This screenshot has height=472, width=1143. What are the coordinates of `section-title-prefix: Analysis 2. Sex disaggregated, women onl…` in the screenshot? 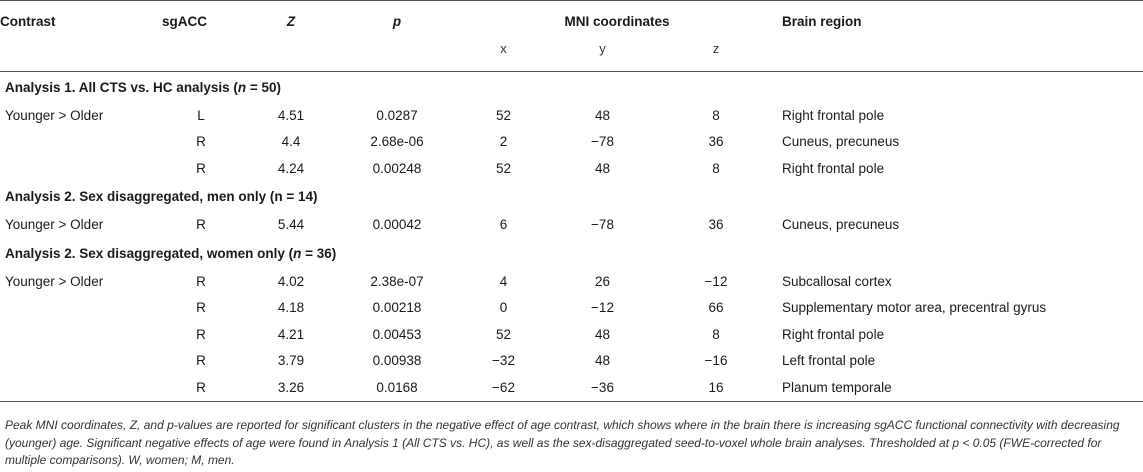 It's located at (149, 253).